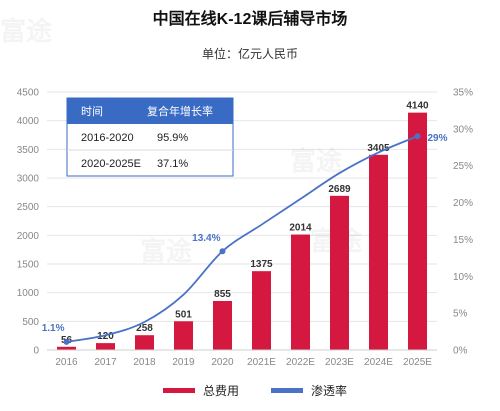 This screenshot has width=500, height=411. I want to click on chart-title: 中国在线K-12课后辅导市场, so click(250, 18).